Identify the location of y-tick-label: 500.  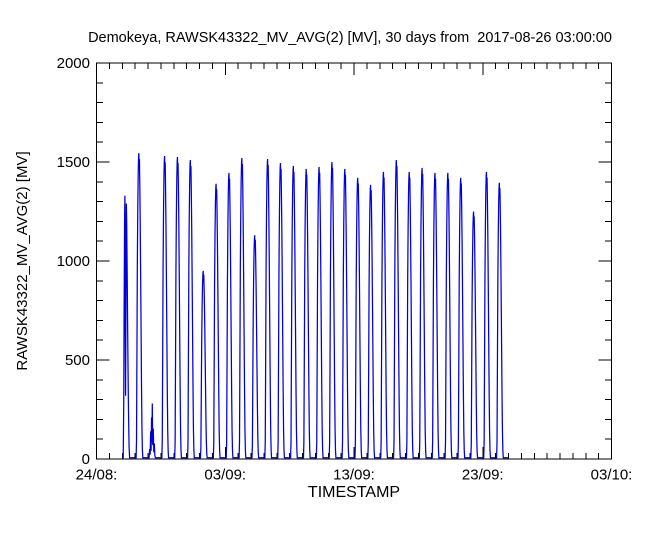
(77, 360).